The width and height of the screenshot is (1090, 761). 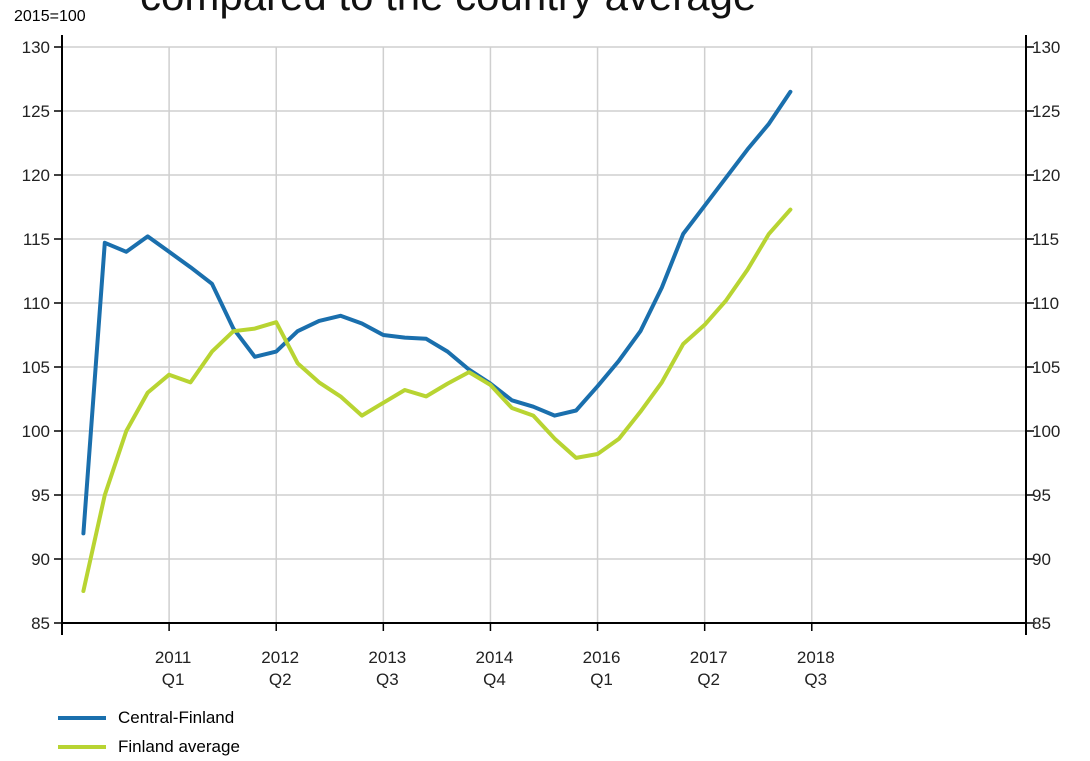 What do you see at coordinates (387, 657) in the screenshot?
I see `x-tick-label-year: 2013` at bounding box center [387, 657].